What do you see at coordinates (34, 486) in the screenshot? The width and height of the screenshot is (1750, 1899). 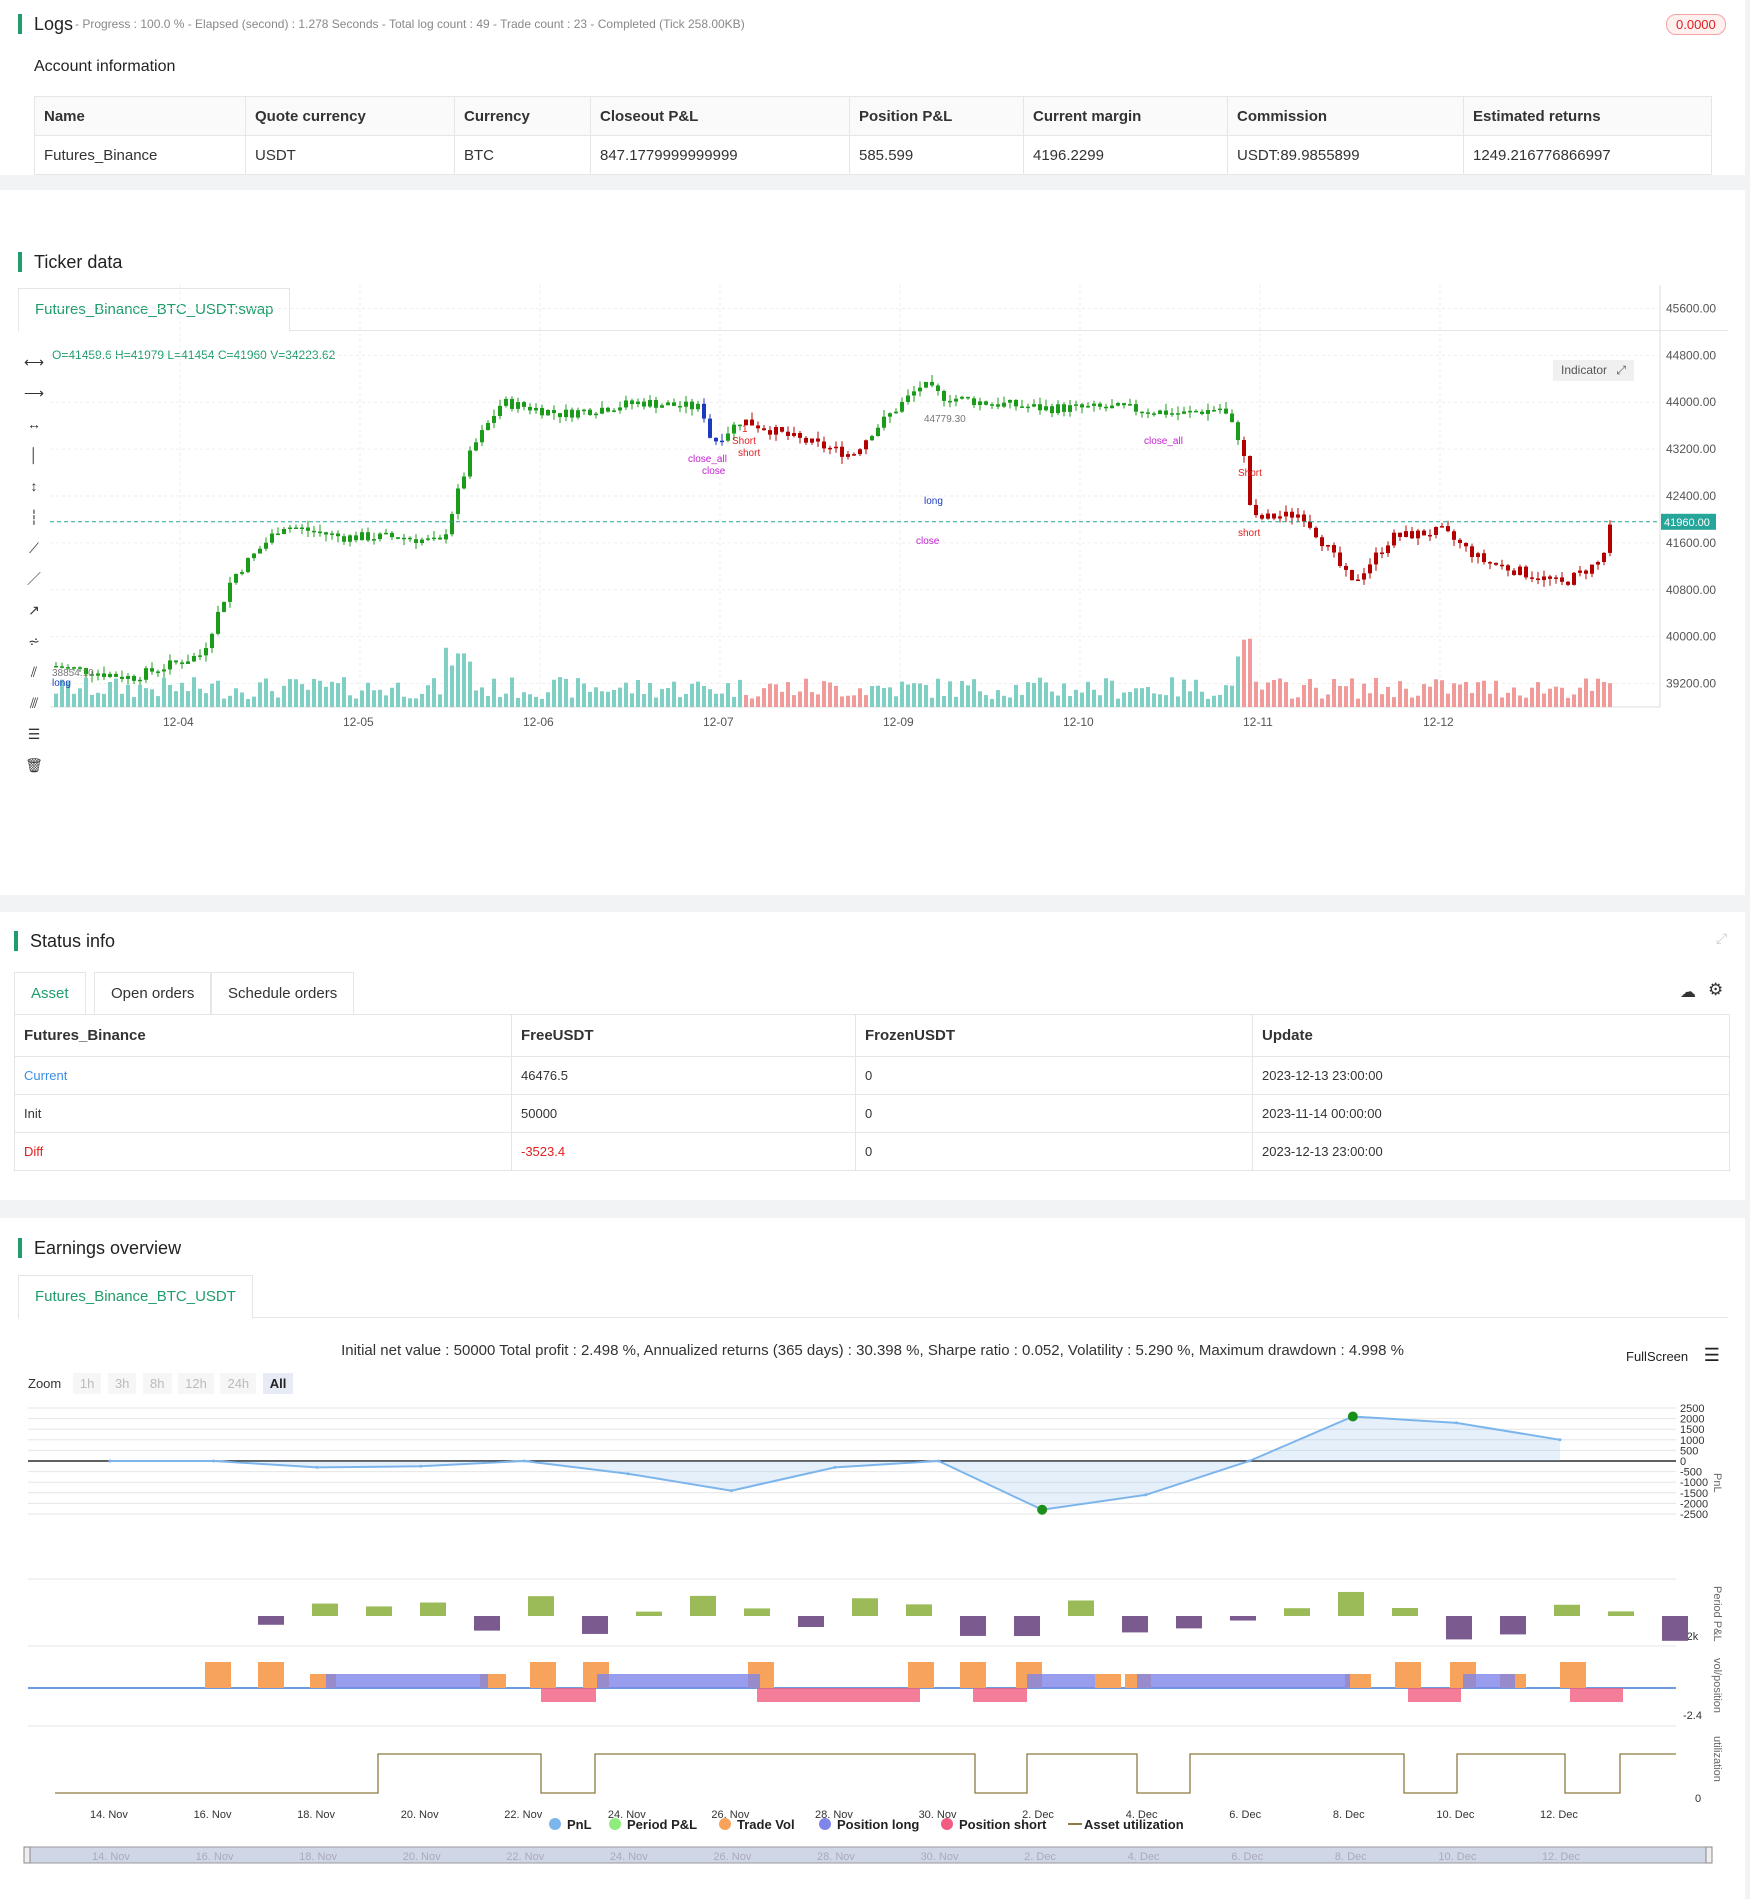 I see `vertical-ray-icon: ↕` at bounding box center [34, 486].